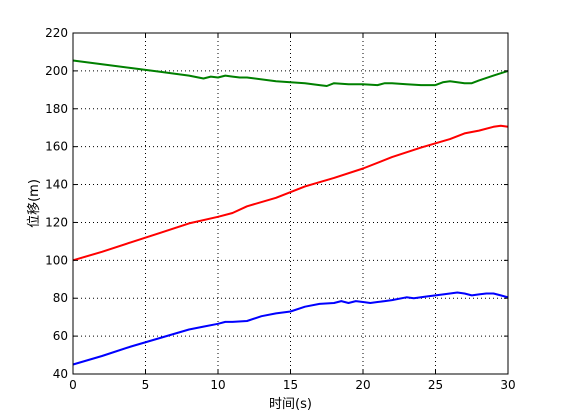  What do you see at coordinates (435, 385) in the screenshot?
I see `x-tick-label: 25` at bounding box center [435, 385].